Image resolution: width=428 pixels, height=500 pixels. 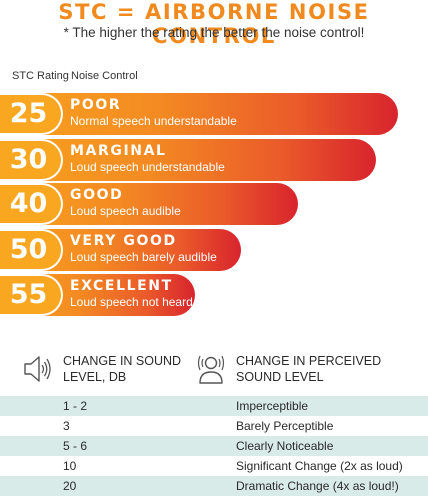 What do you see at coordinates (31, 160) in the screenshot?
I see `rating-value: 30` at bounding box center [31, 160].